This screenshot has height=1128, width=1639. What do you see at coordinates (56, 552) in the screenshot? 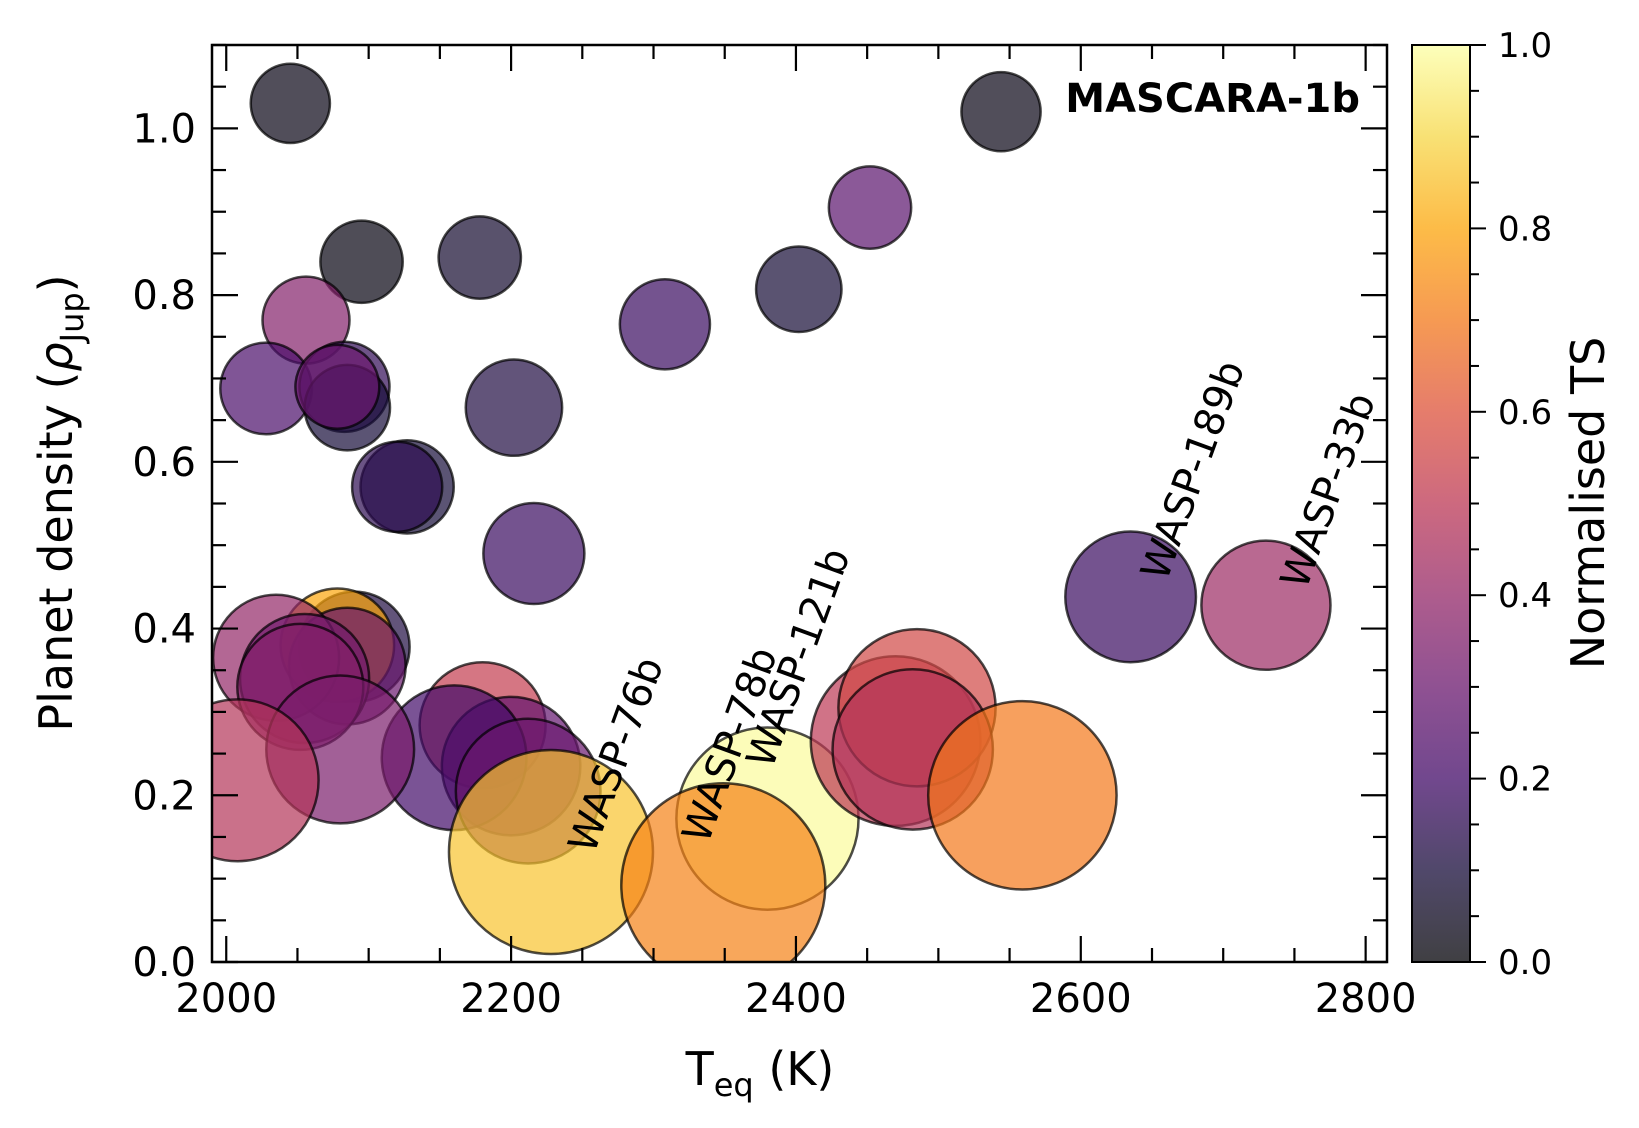
I see `y-axis-label-main: Planet density (` at bounding box center [56, 552].